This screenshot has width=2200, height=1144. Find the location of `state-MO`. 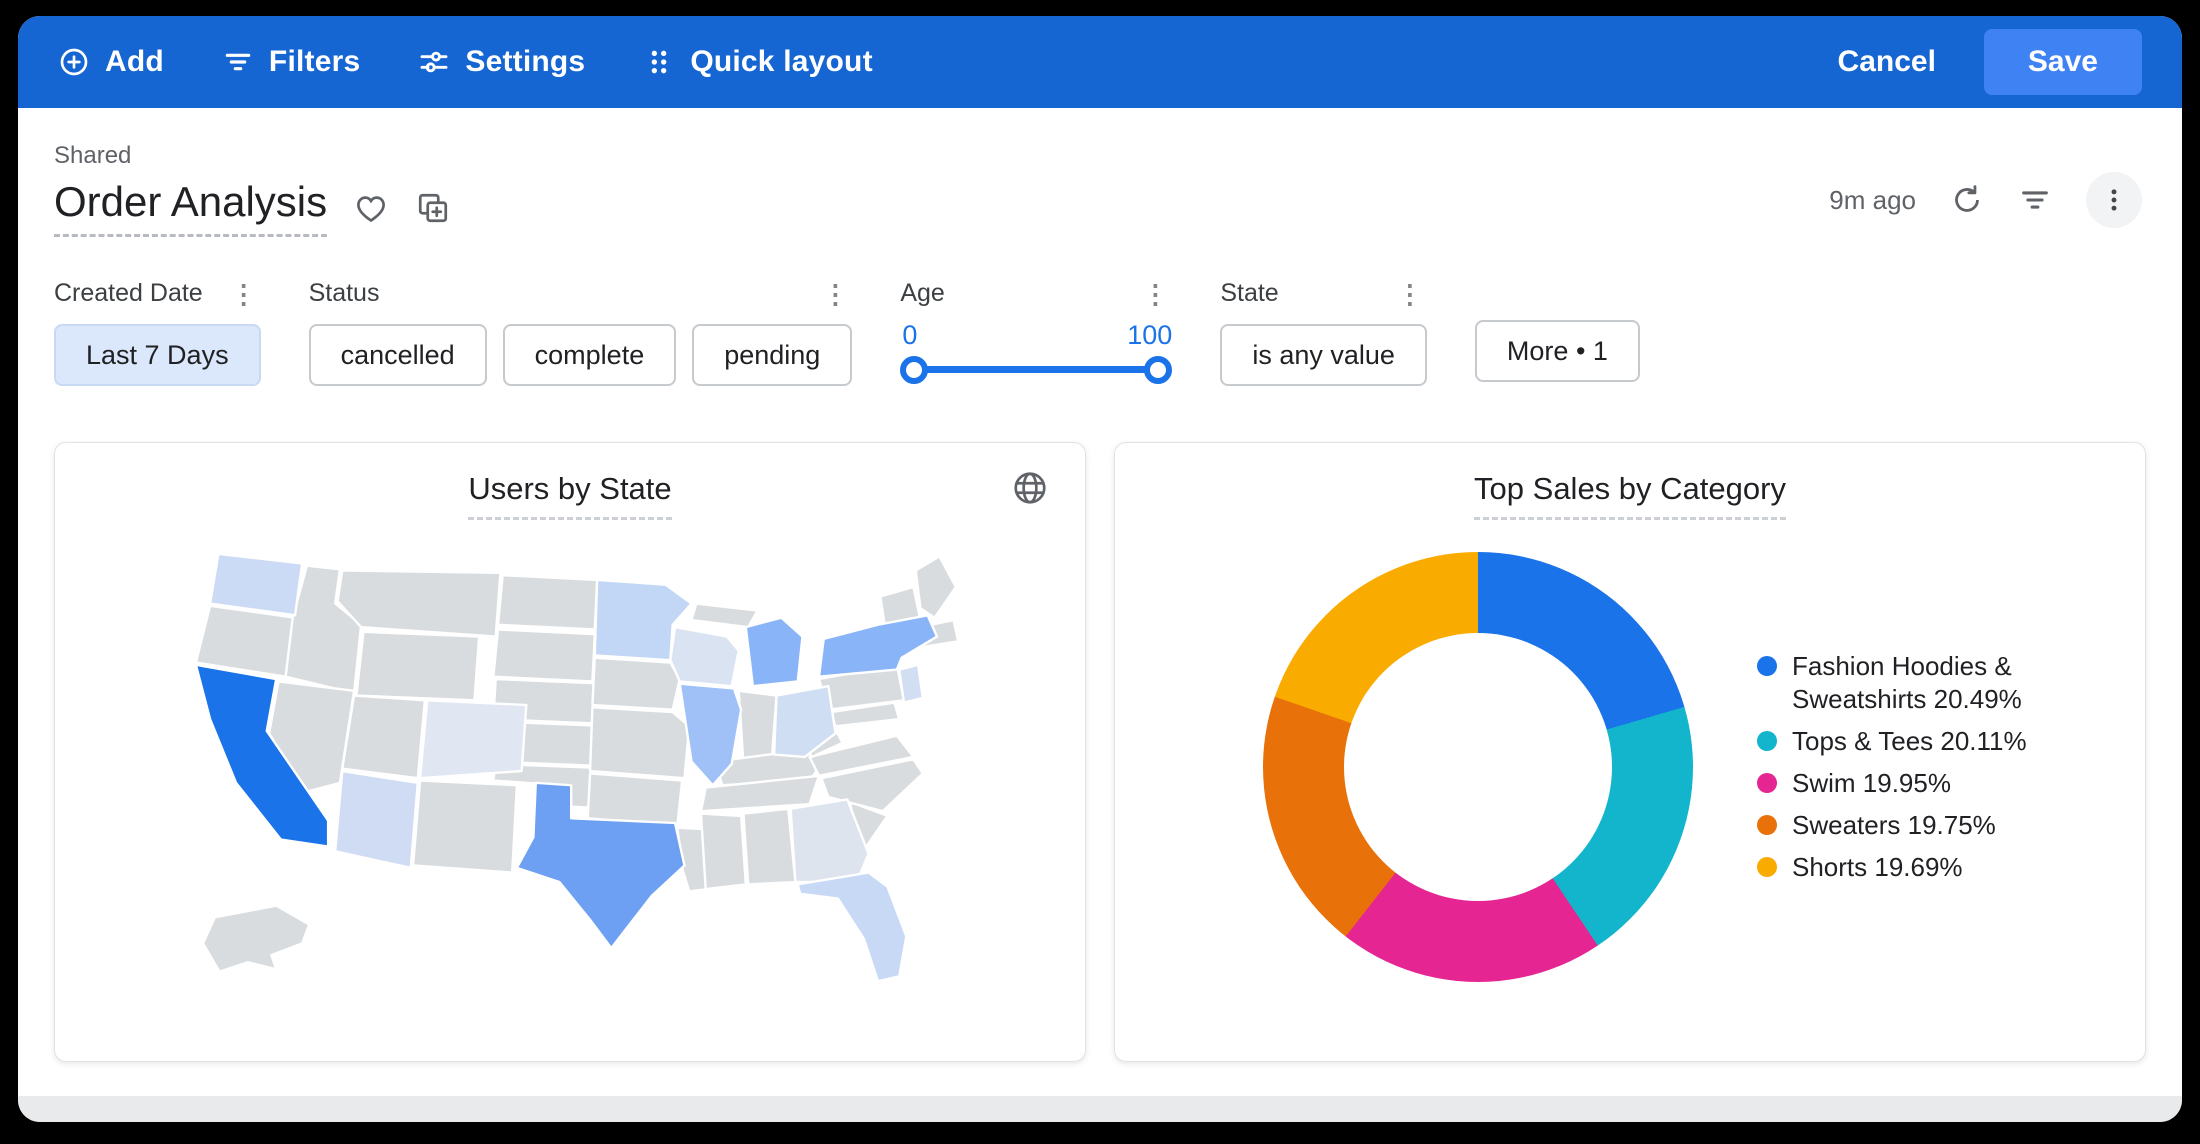

state-MO is located at coordinates (639, 743).